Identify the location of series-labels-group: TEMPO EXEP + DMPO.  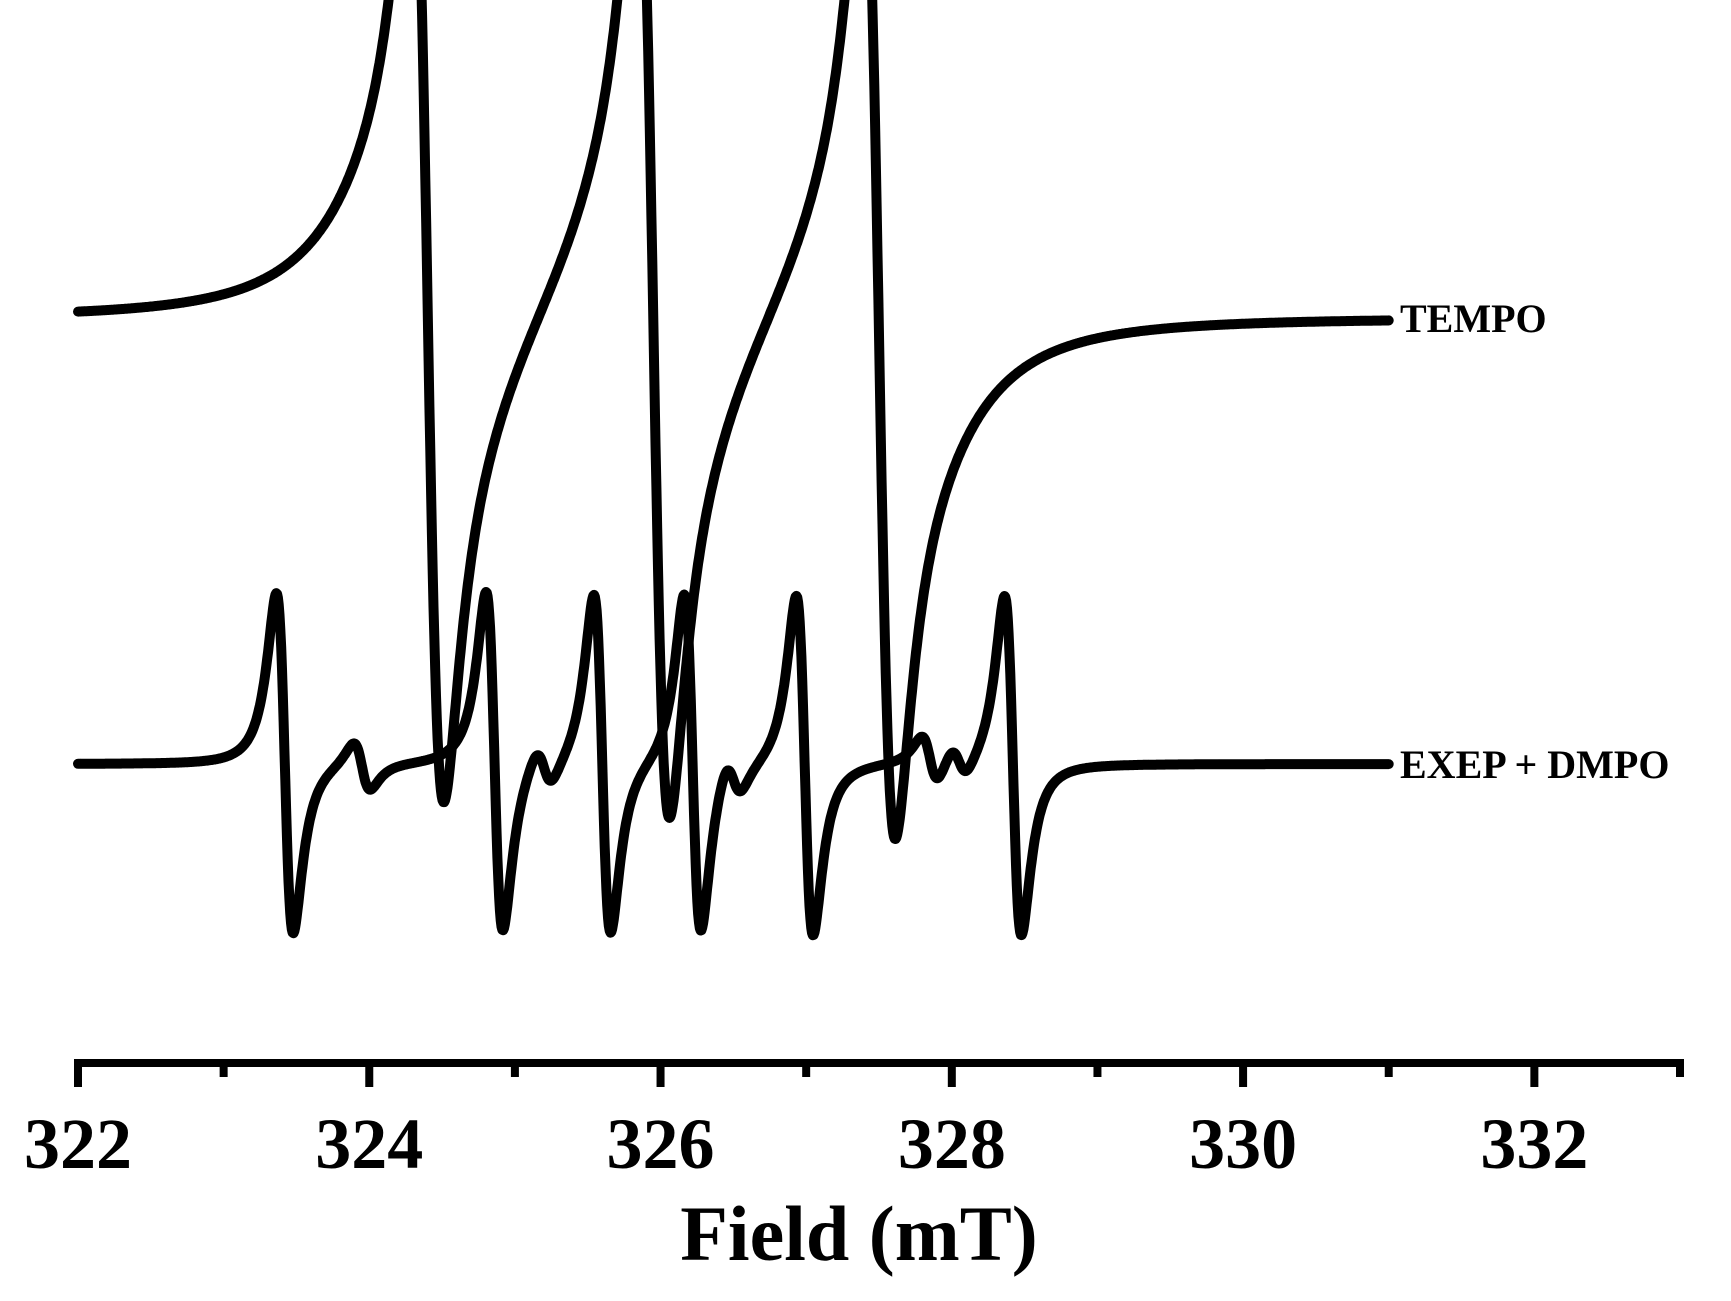
(1534, 541).